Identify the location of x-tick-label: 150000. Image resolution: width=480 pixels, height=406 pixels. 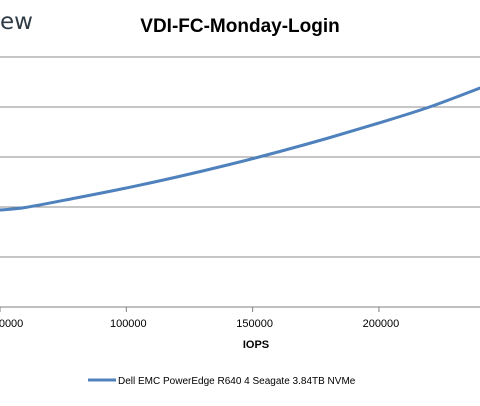
(254, 324).